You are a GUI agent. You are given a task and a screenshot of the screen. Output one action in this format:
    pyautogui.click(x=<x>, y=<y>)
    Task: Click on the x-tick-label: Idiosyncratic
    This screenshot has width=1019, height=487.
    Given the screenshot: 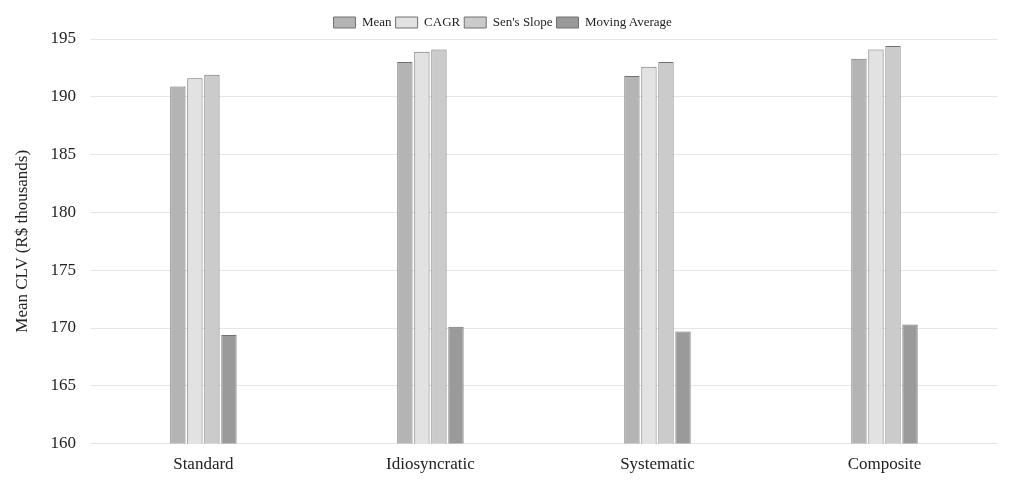 What is the action you would take?
    pyautogui.click(x=431, y=464)
    